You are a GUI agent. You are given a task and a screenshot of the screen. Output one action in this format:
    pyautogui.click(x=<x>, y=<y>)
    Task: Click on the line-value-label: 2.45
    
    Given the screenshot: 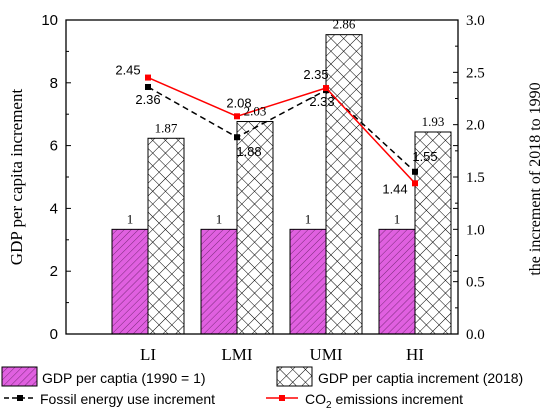 What is the action you would take?
    pyautogui.click(x=127, y=70)
    